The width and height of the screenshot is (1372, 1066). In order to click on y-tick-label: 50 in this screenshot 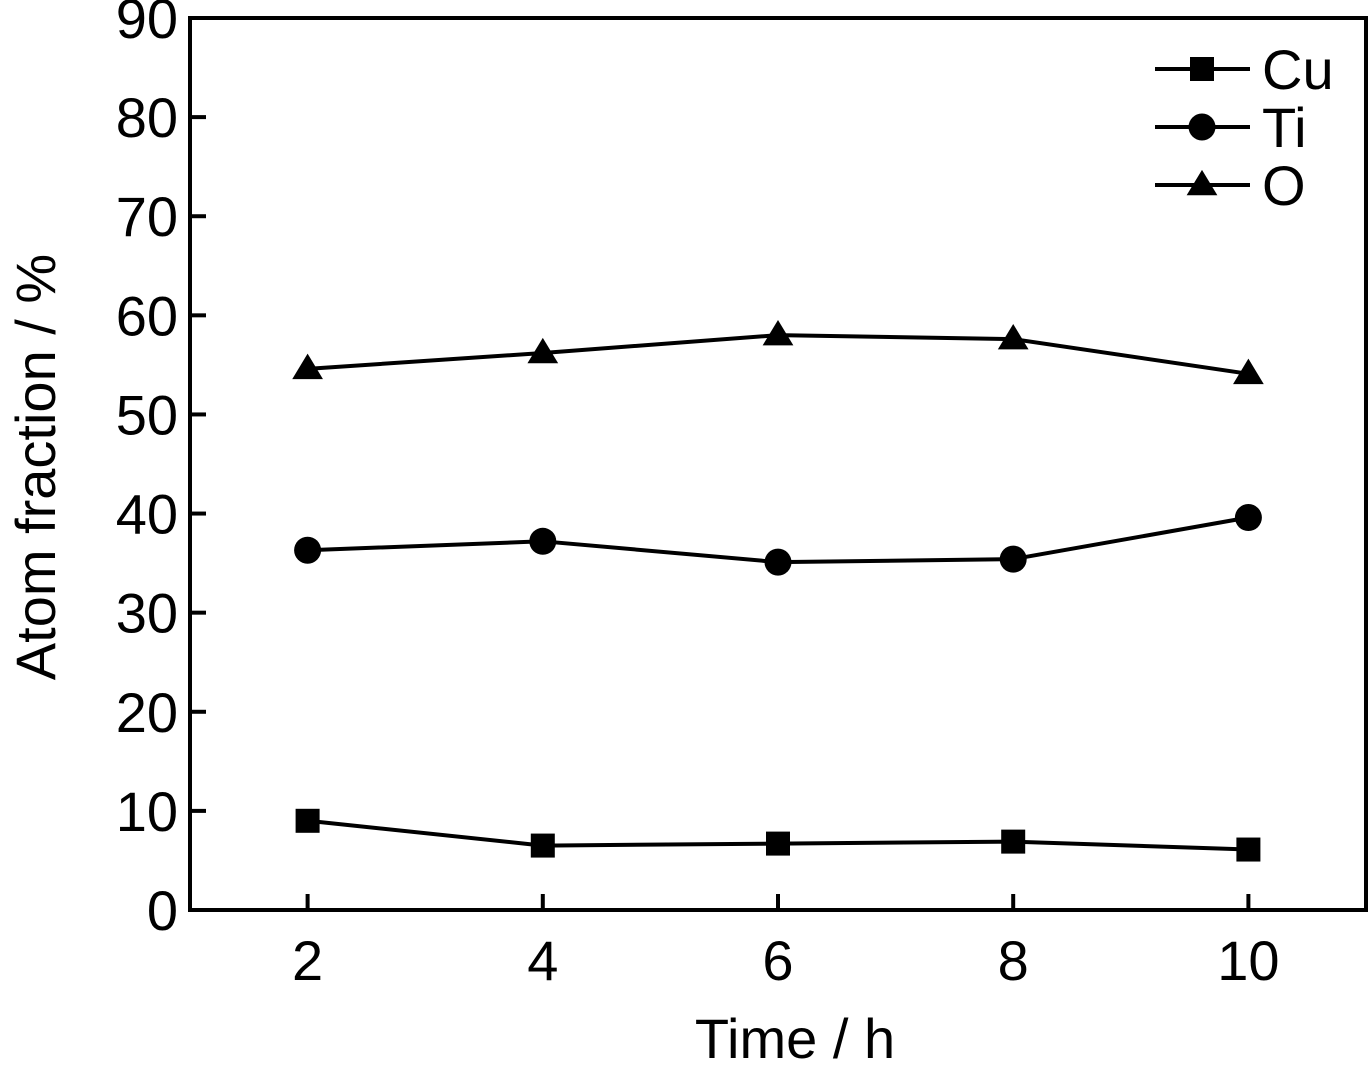, I will do `click(147, 414)`.